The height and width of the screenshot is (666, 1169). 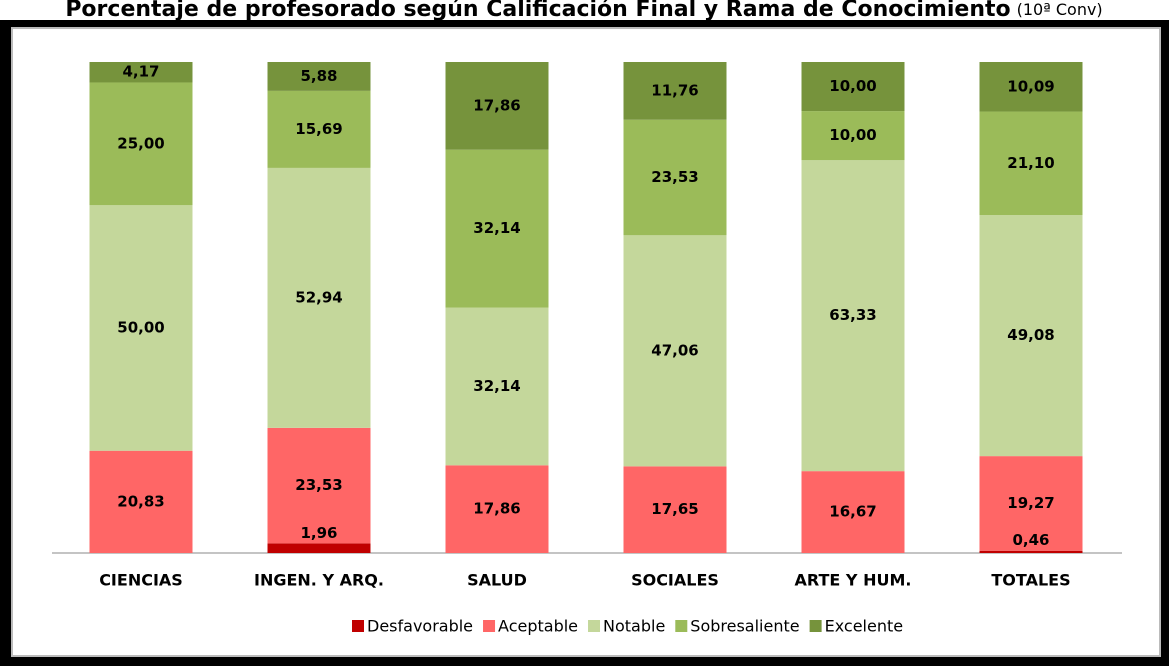 I want to click on data-label: 0,46, so click(x=1030, y=540).